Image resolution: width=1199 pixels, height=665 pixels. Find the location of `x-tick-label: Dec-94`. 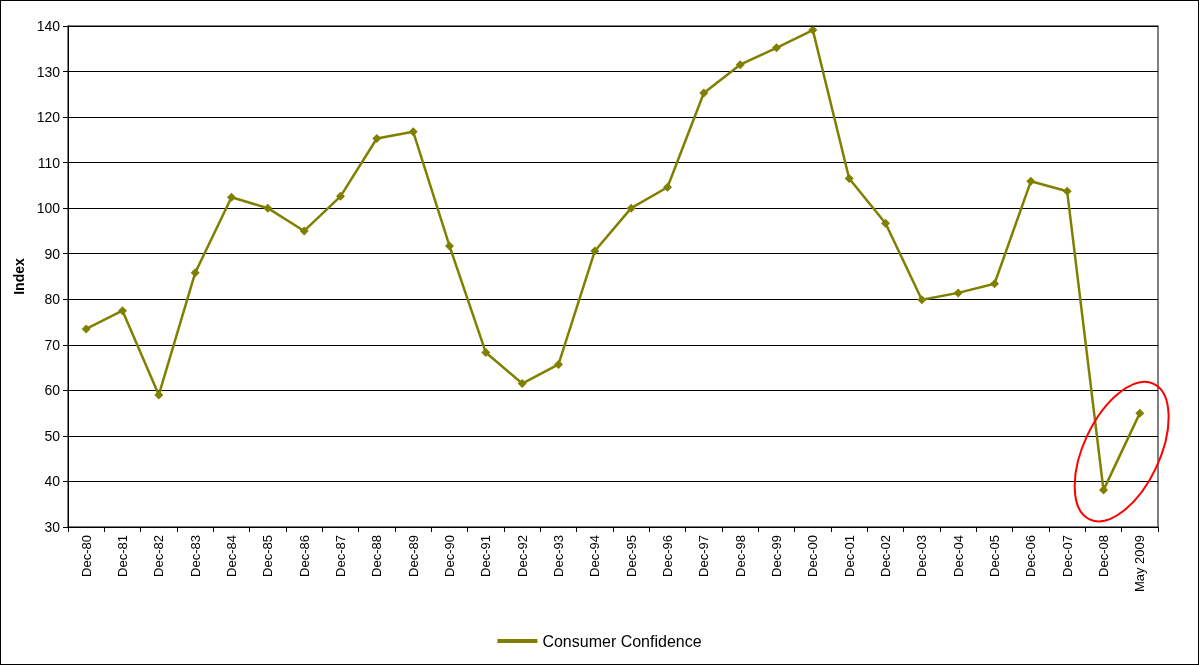

x-tick-label: Dec-94 is located at coordinates (595, 556).